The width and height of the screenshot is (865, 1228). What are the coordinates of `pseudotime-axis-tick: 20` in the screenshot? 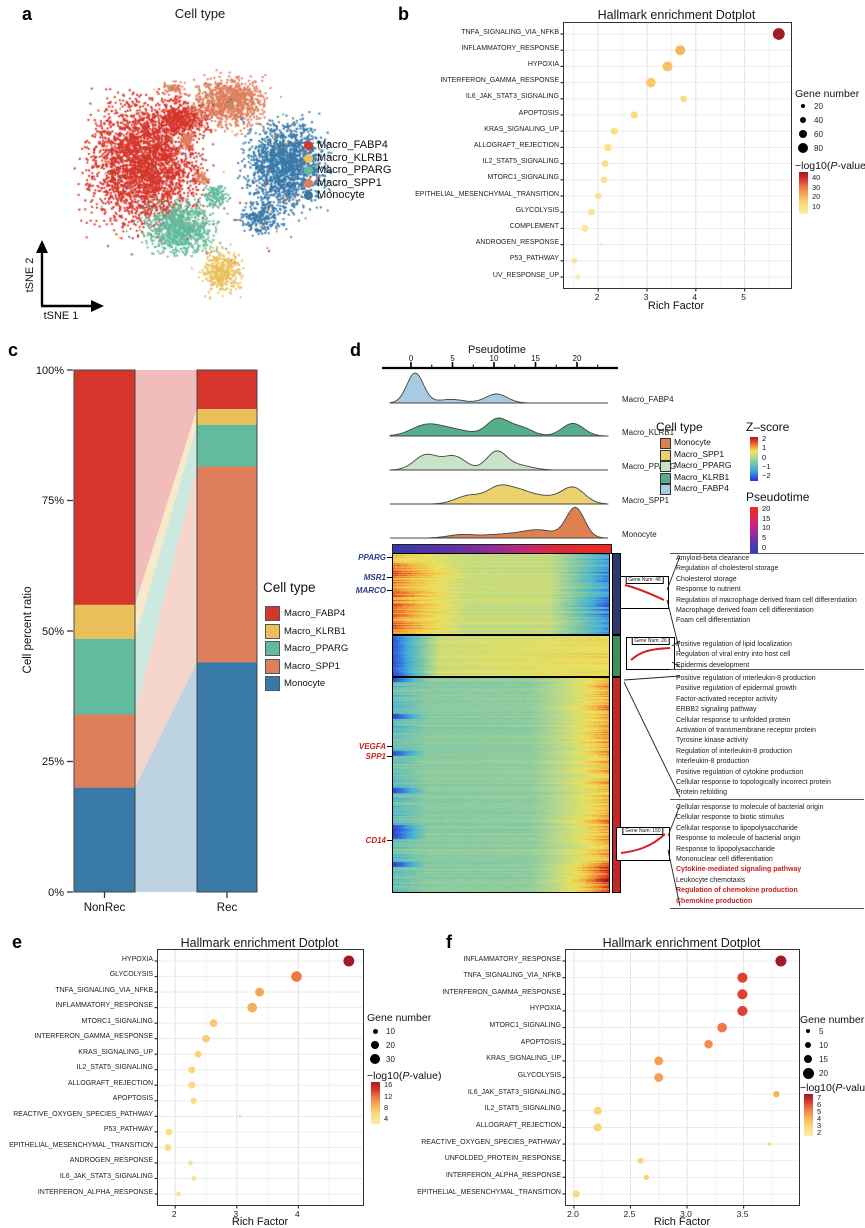 It's located at (577, 358).